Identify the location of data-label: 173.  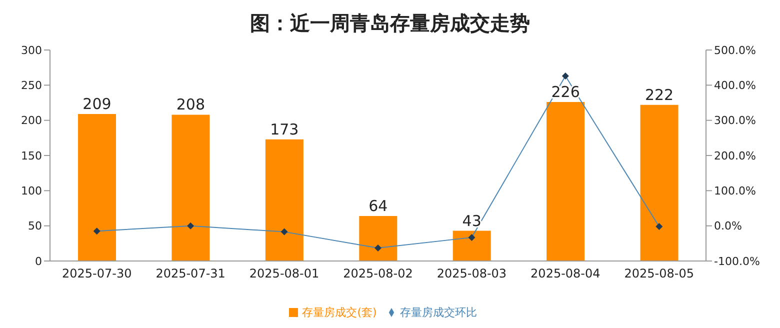
(284, 129).